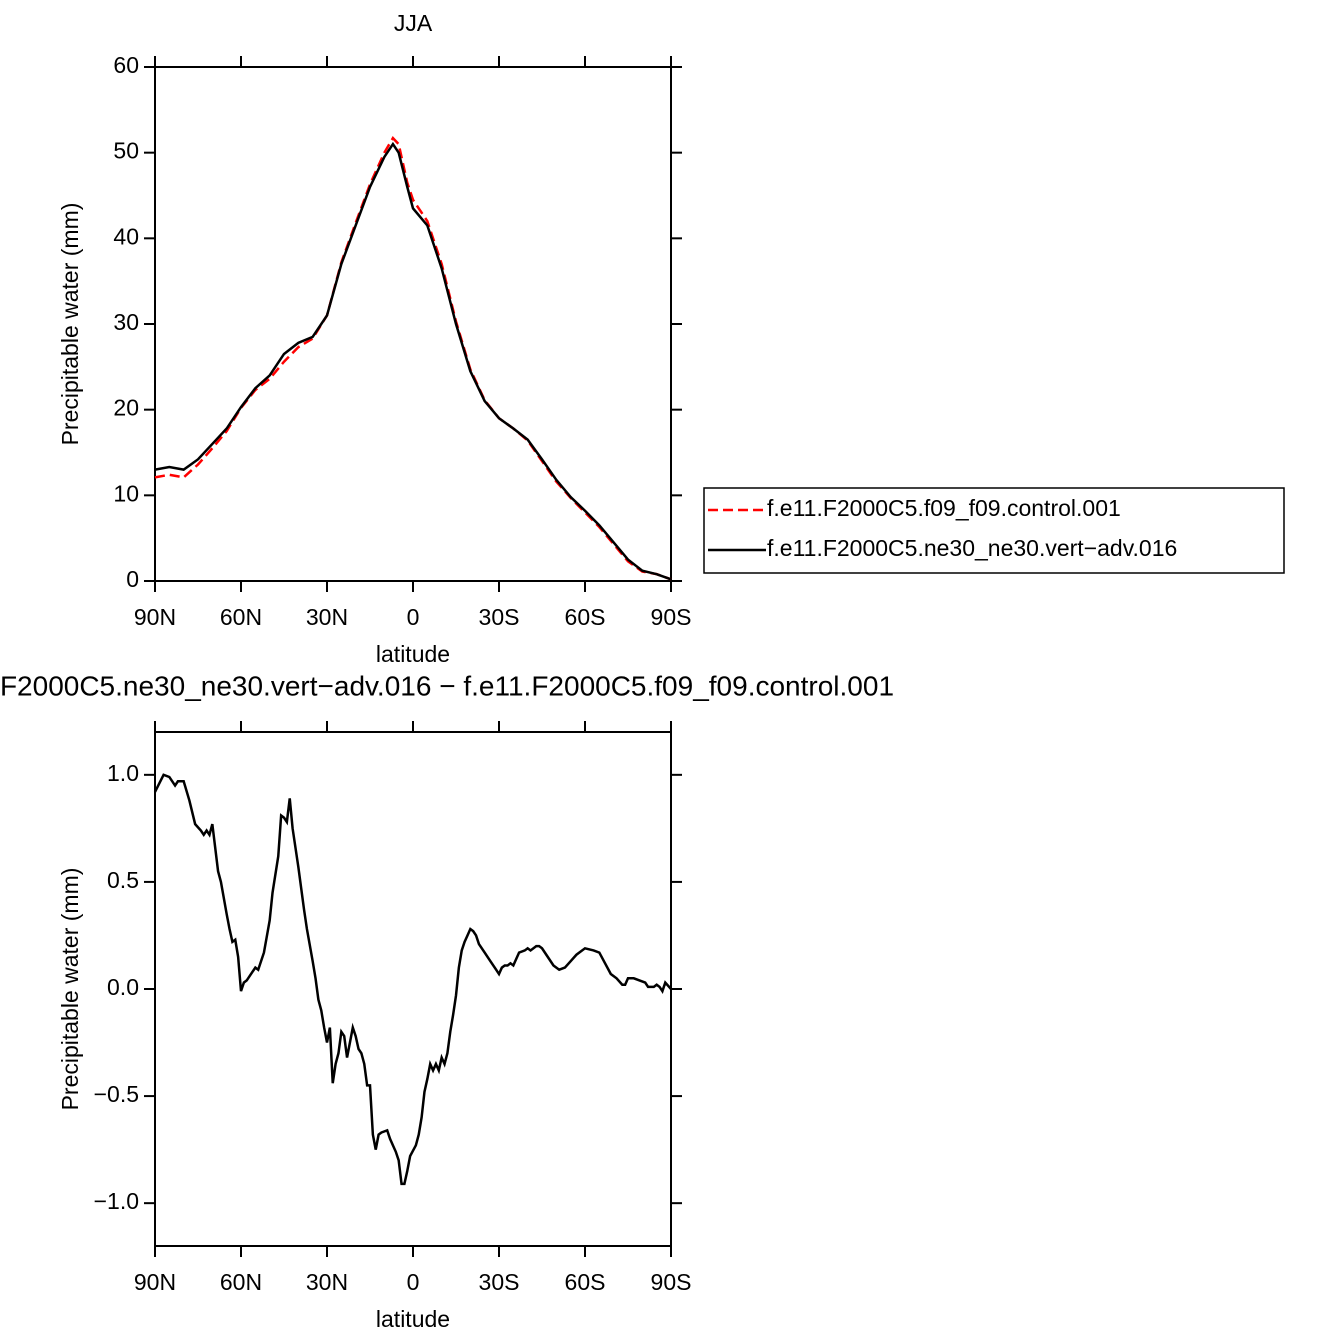 This screenshot has height=1341, width=1344. I want to click on y-tick-label: 60, so click(126, 65).